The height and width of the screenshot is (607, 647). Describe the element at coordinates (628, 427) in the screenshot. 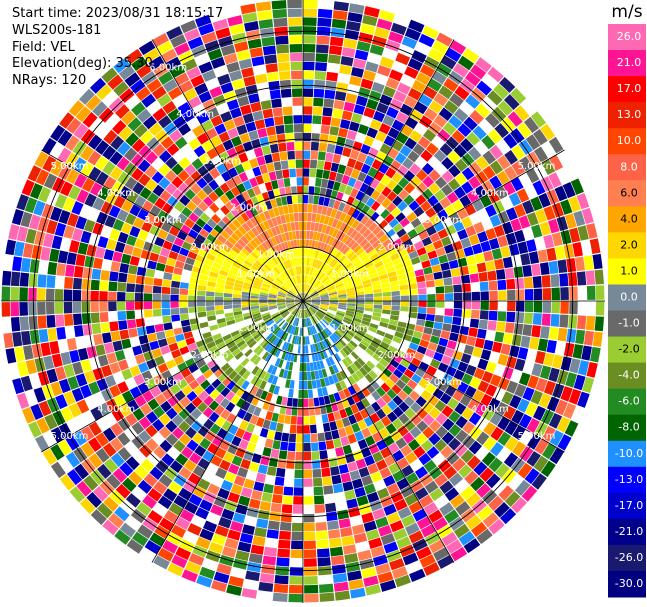

I see `colorbar-tick-label: -8.0` at that location.